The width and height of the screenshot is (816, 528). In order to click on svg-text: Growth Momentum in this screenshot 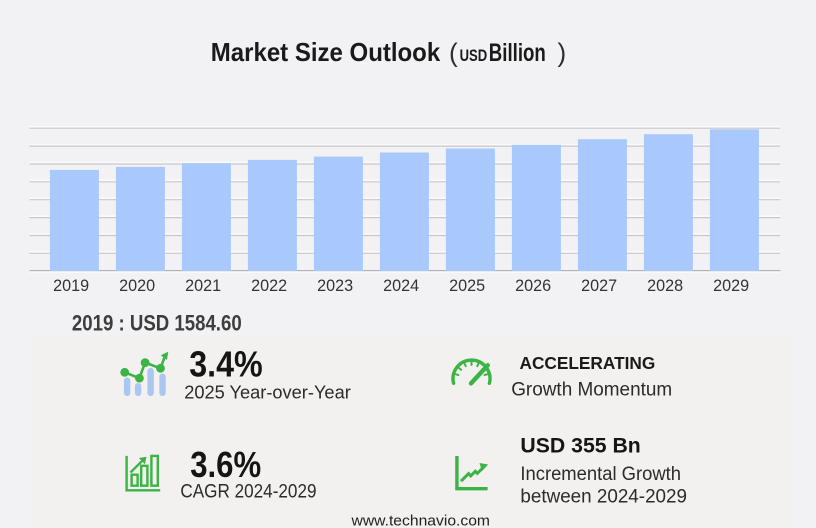, I will do `click(591, 390)`.